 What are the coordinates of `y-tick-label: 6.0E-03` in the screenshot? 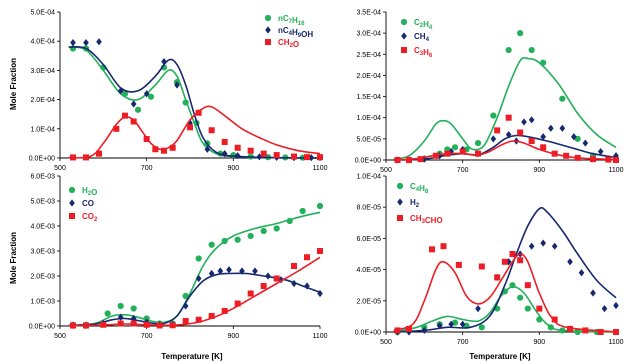 It's located at (42, 177).